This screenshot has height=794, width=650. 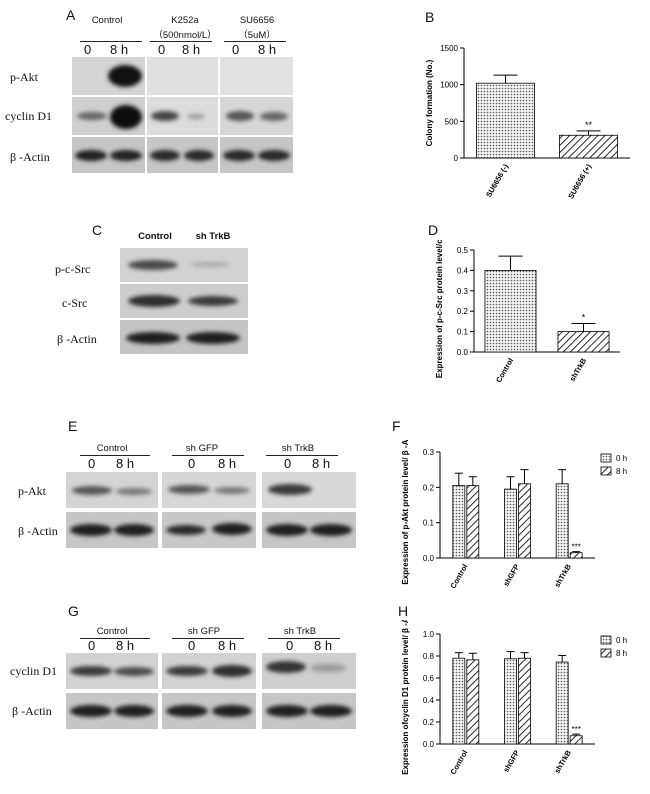 What do you see at coordinates (28, 116) in the screenshot?
I see `blot-a-row-cyclind1: cyclin D1` at bounding box center [28, 116].